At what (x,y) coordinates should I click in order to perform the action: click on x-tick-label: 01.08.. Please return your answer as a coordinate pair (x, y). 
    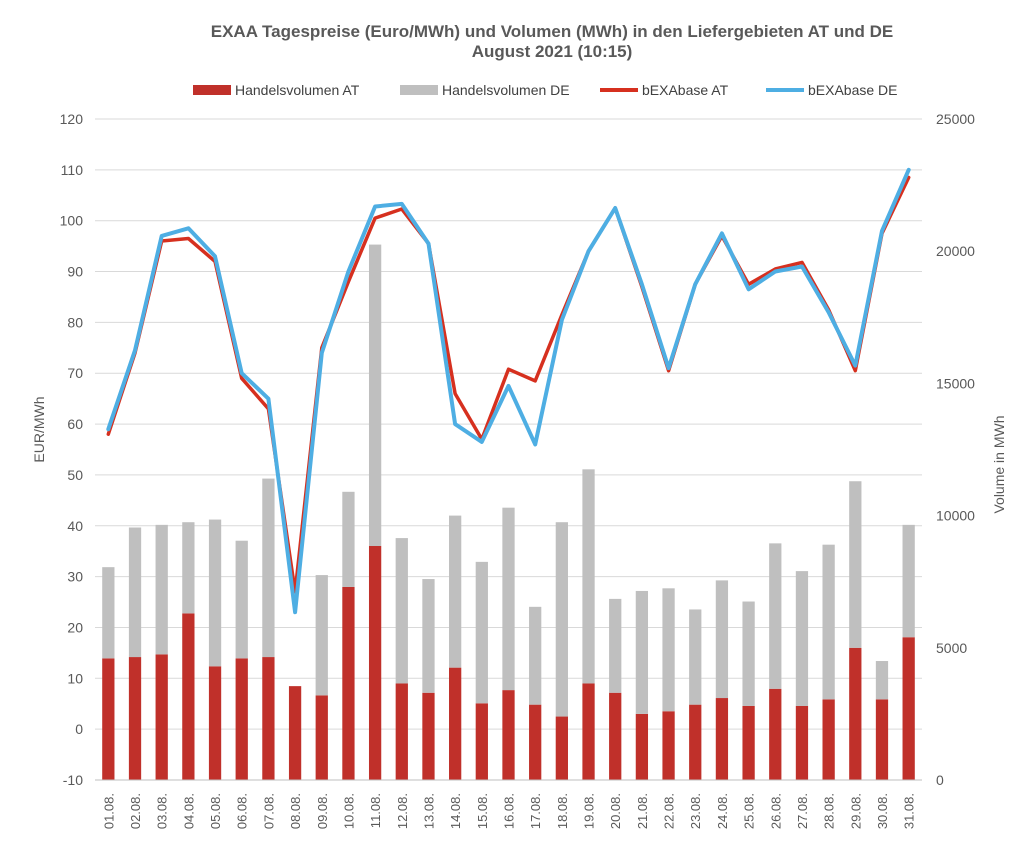
    Looking at the image, I should click on (108, 811).